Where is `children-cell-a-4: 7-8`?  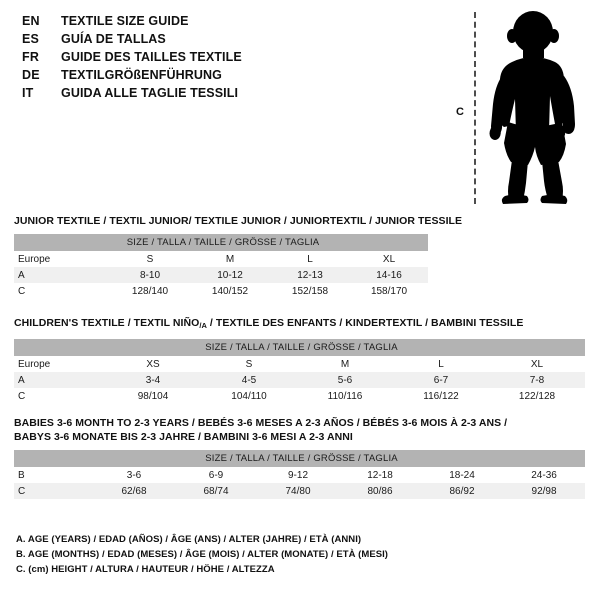 children-cell-a-4: 7-8 is located at coordinates (537, 380).